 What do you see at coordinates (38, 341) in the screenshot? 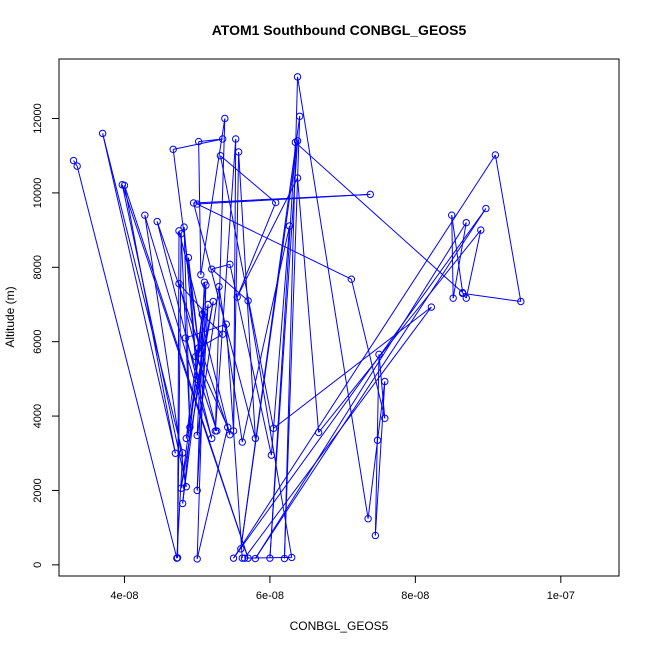
I see `y-tick-label: 6000` at bounding box center [38, 341].